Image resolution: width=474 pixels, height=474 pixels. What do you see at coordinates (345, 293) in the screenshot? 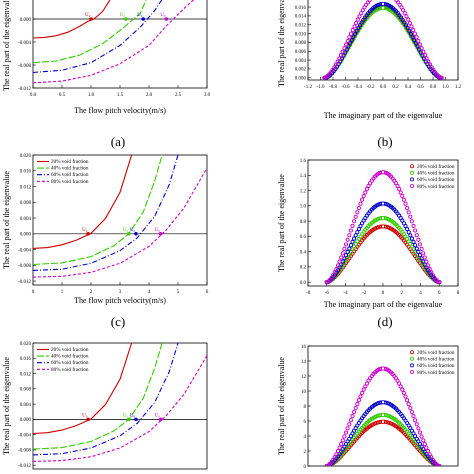
I see `x-tick-label: -4` at bounding box center [345, 293].